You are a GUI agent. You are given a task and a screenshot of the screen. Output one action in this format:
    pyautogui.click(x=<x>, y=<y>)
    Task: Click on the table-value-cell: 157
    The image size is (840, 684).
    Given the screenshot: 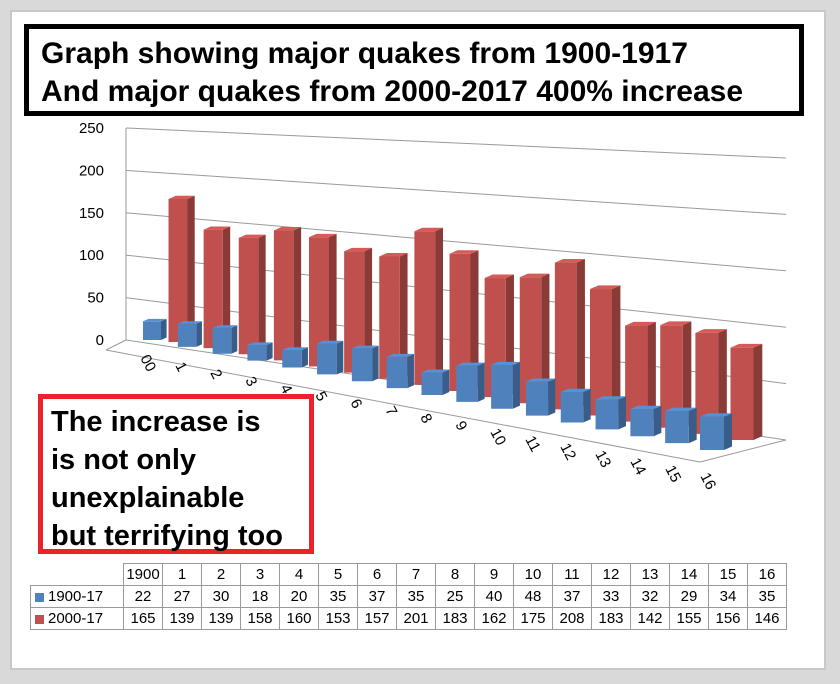 What is the action you would take?
    pyautogui.click(x=377, y=618)
    